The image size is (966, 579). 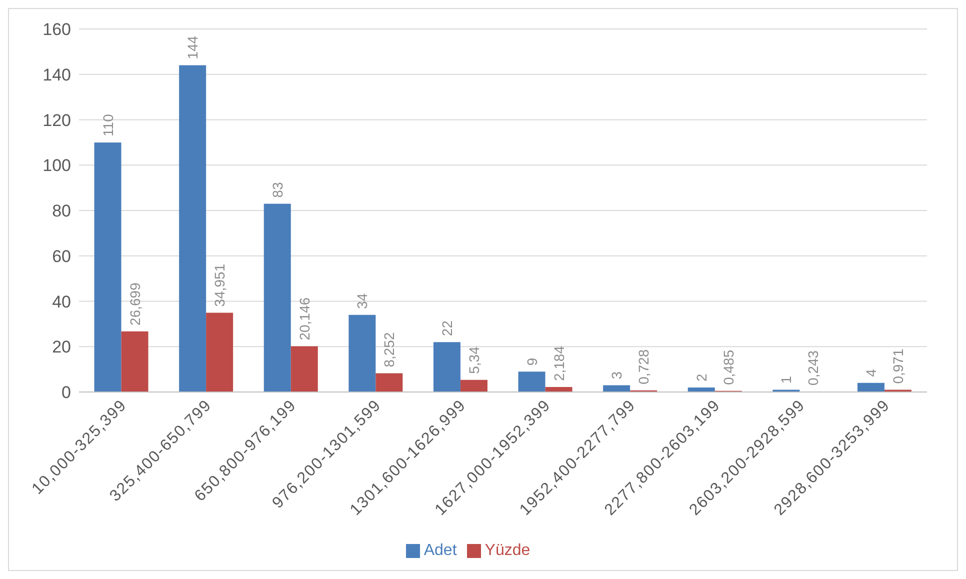 I want to click on data-label: 8,252, so click(x=389, y=350).